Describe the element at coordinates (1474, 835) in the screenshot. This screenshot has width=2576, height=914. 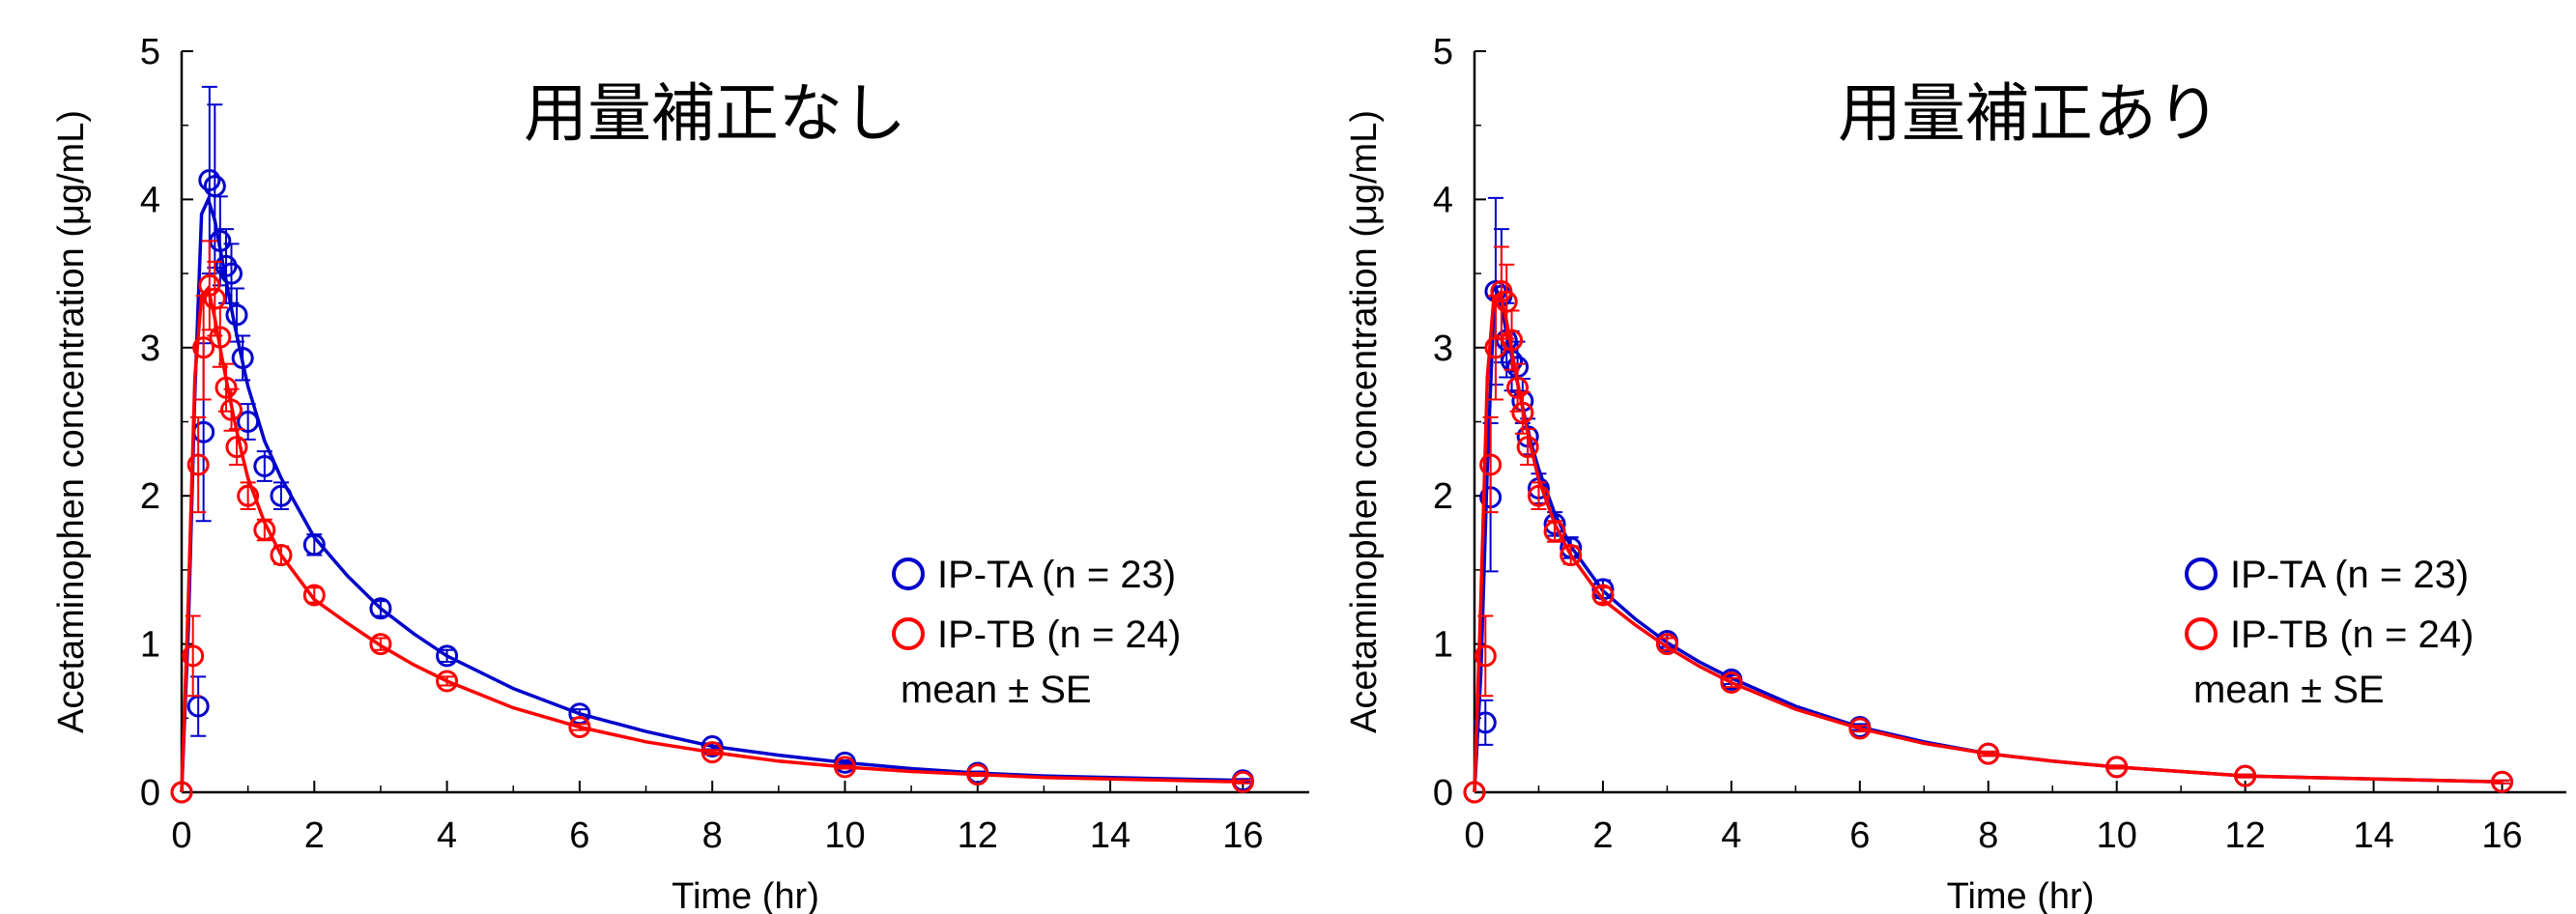
I see `x-tick-label: 0` at that location.